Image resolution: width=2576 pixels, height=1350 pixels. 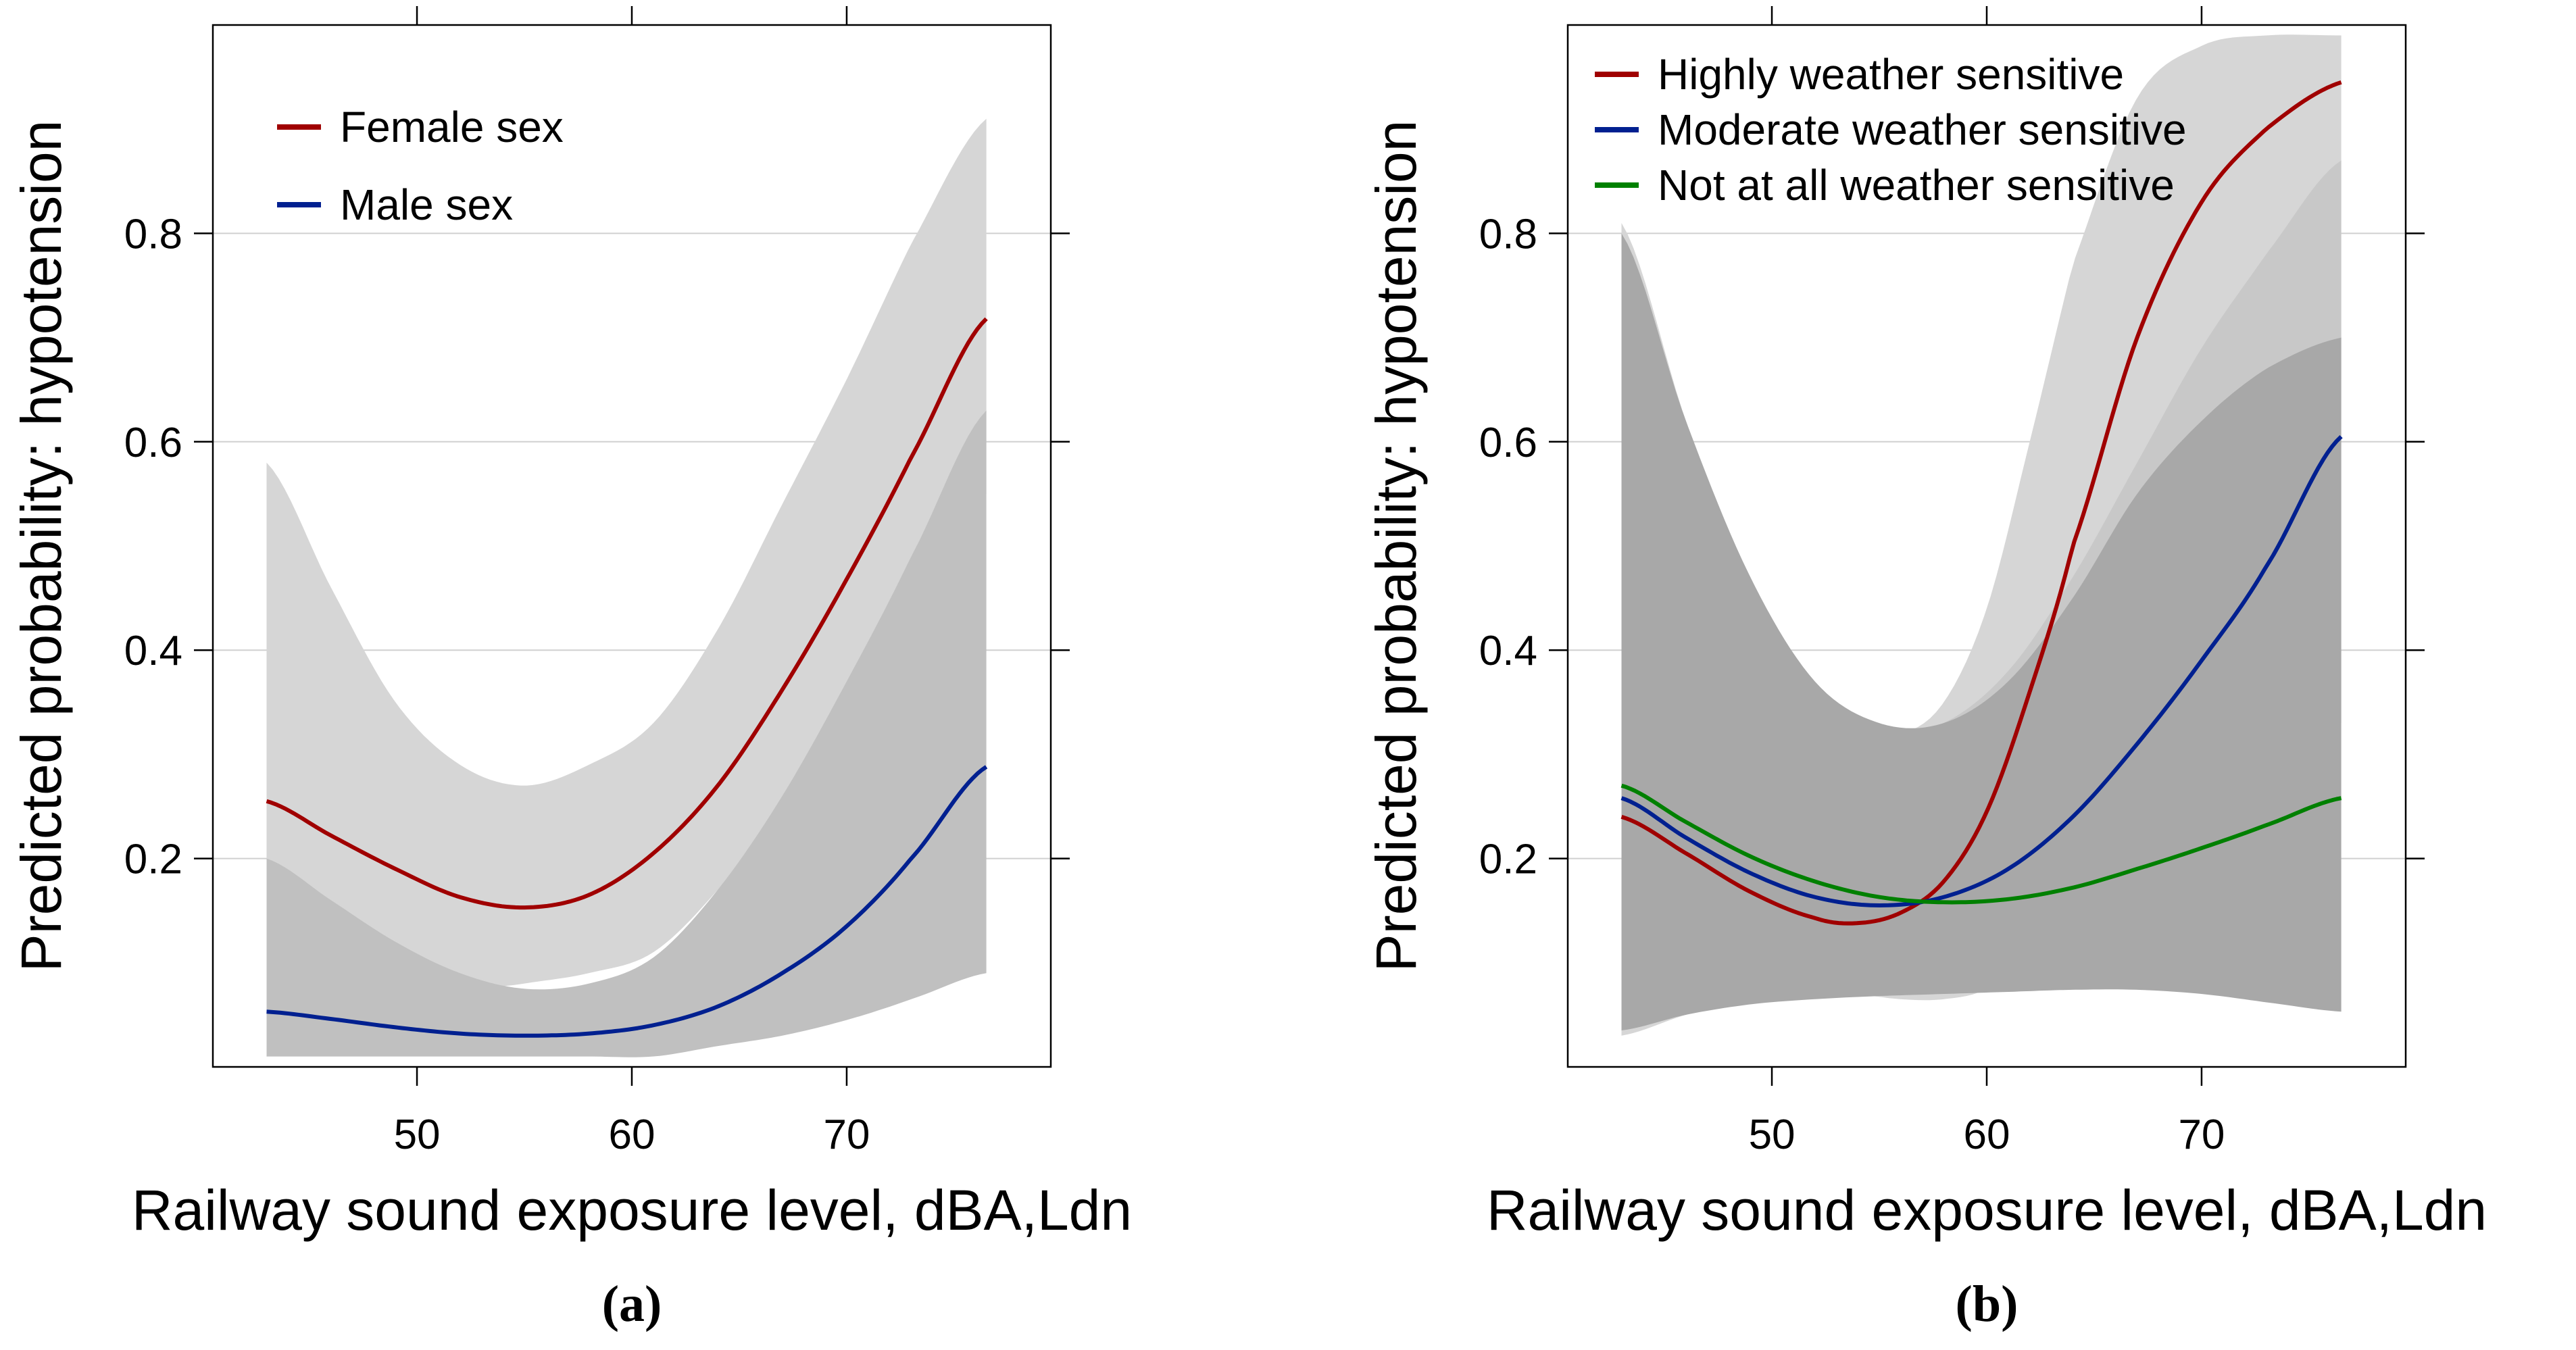 I want to click on legend-label-2: Not at all weather sensitive, so click(x=1917, y=185).